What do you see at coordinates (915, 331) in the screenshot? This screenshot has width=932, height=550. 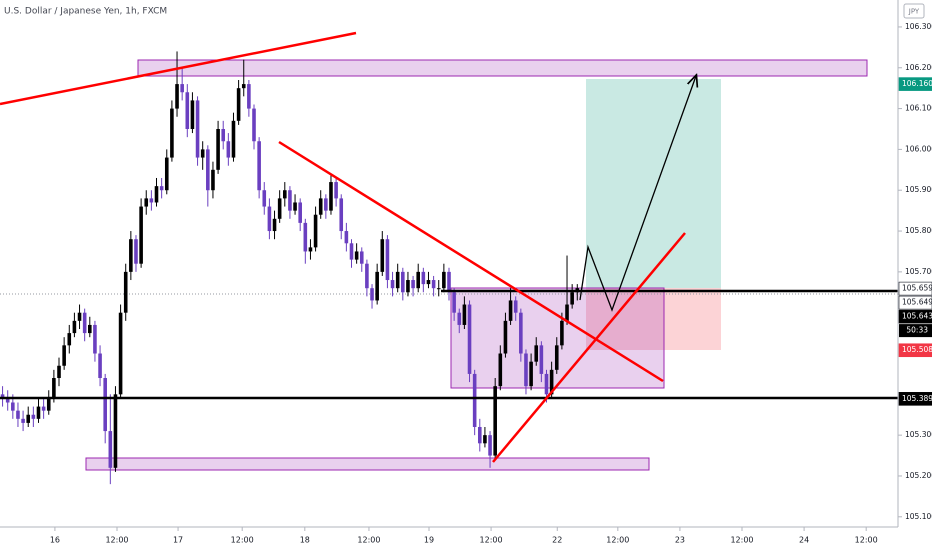 I see `countdown-box` at bounding box center [915, 331].